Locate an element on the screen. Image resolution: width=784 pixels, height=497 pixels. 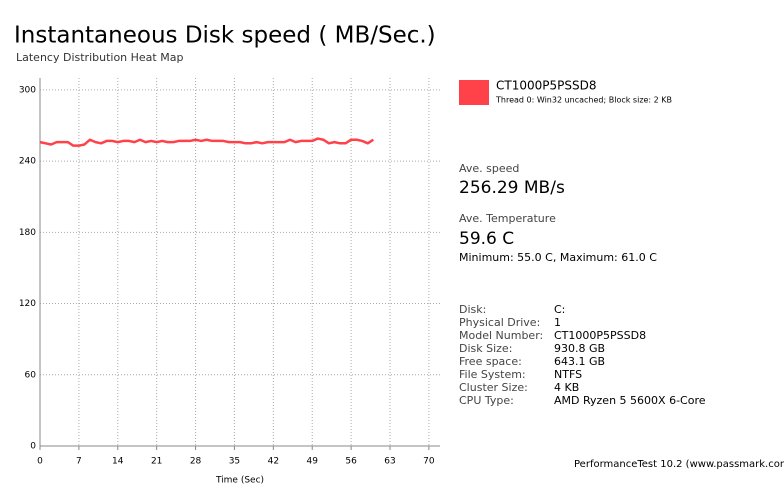
detail-key: Cluster Size: is located at coordinates (493, 387).